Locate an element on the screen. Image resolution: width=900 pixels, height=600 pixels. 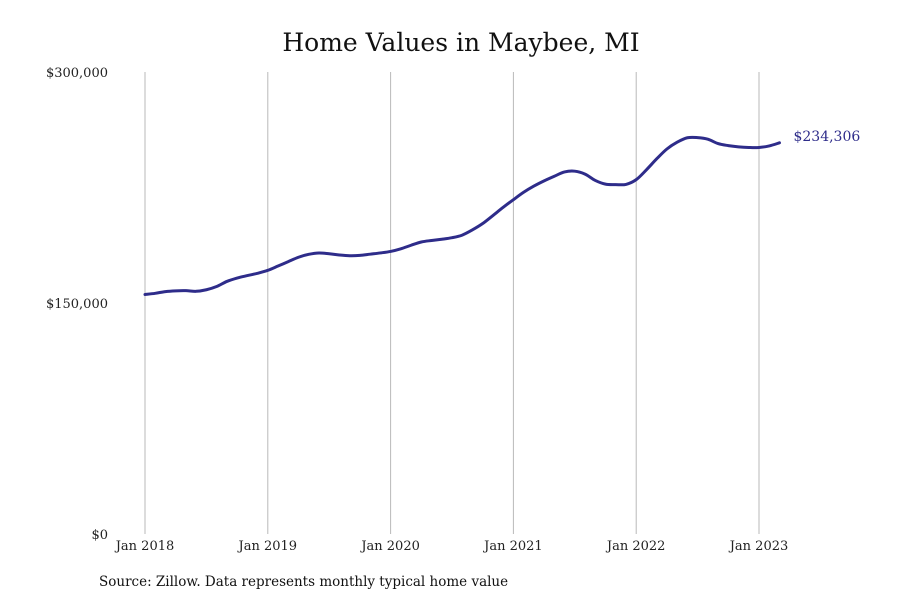
x-tick-label: Jan 2020 is located at coordinates (389, 546).